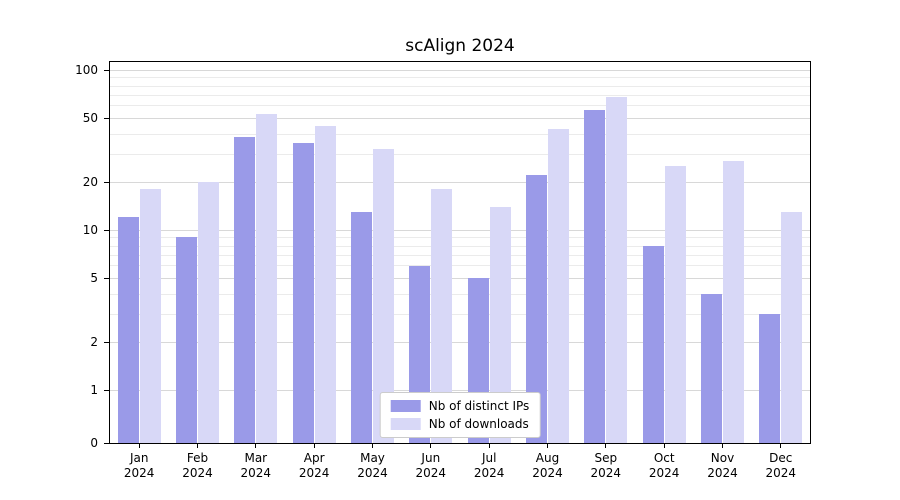  What do you see at coordinates (770, 378) in the screenshot?
I see `bar-distinct-ips-dec` at bounding box center [770, 378].